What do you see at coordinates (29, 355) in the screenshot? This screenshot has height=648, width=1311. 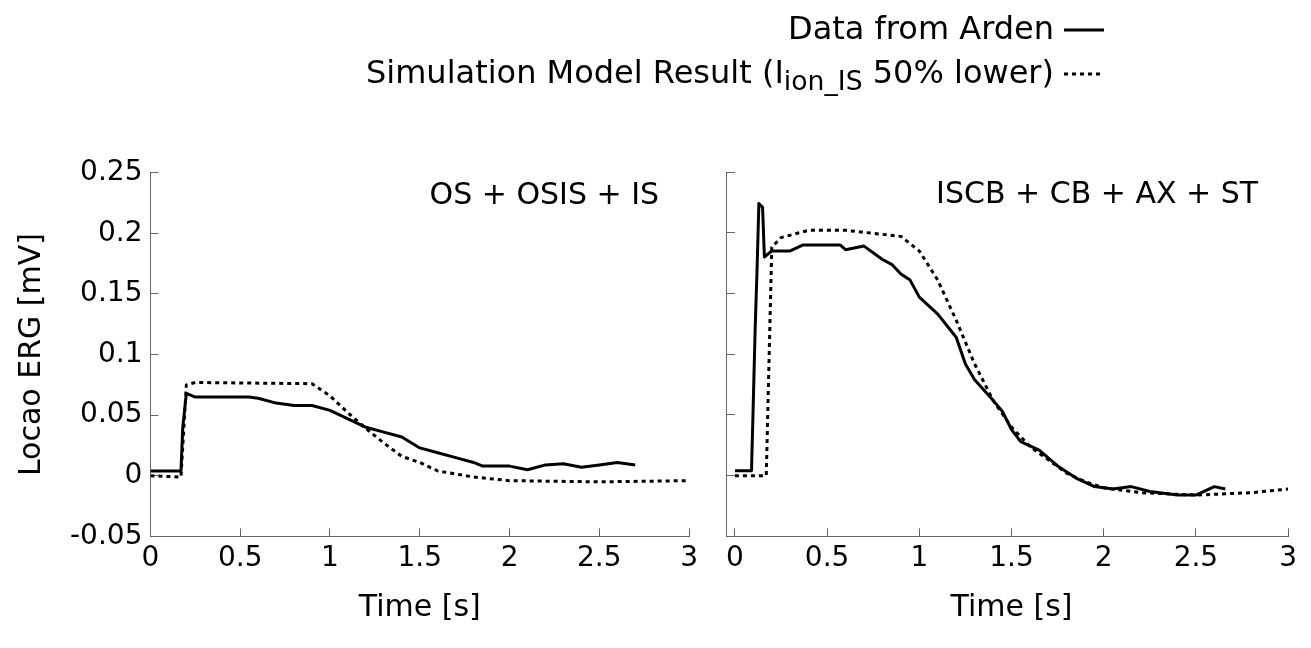 I see `y-axis-title: Locao ERG [mV]` at bounding box center [29, 355].